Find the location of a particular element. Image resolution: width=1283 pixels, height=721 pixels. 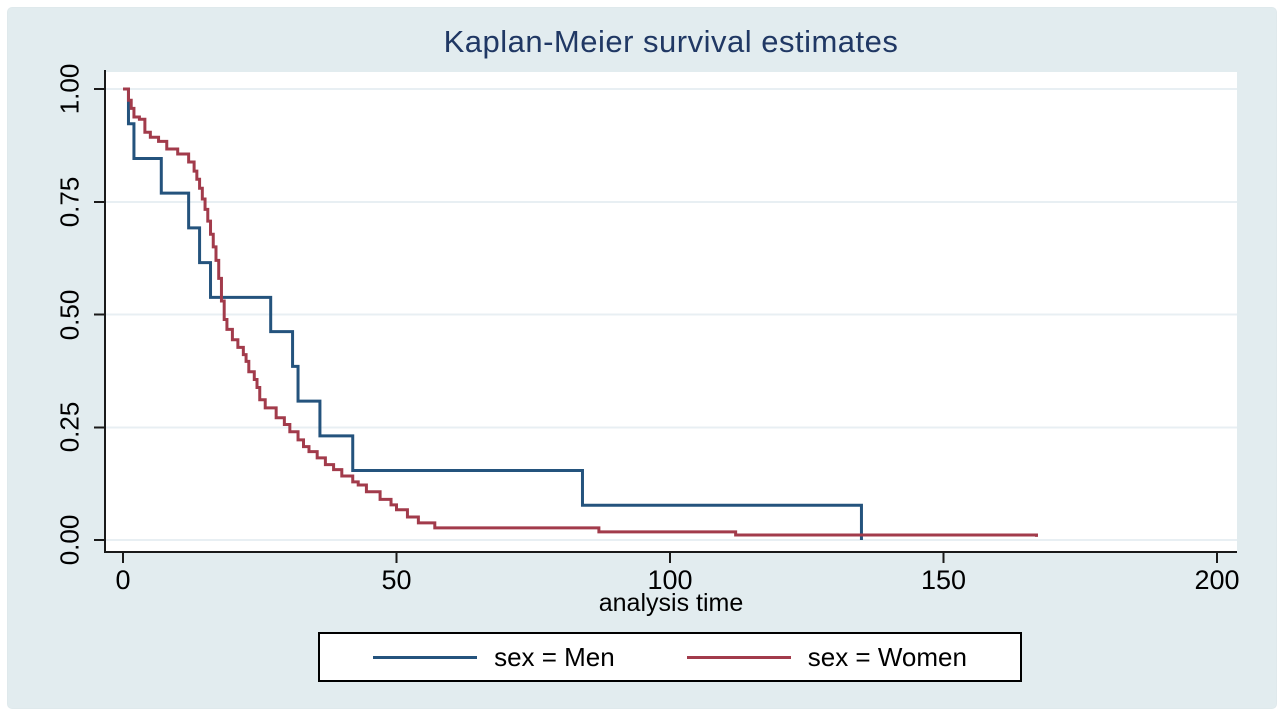

legend: sex = Men sex = Women is located at coordinates (670, 657).